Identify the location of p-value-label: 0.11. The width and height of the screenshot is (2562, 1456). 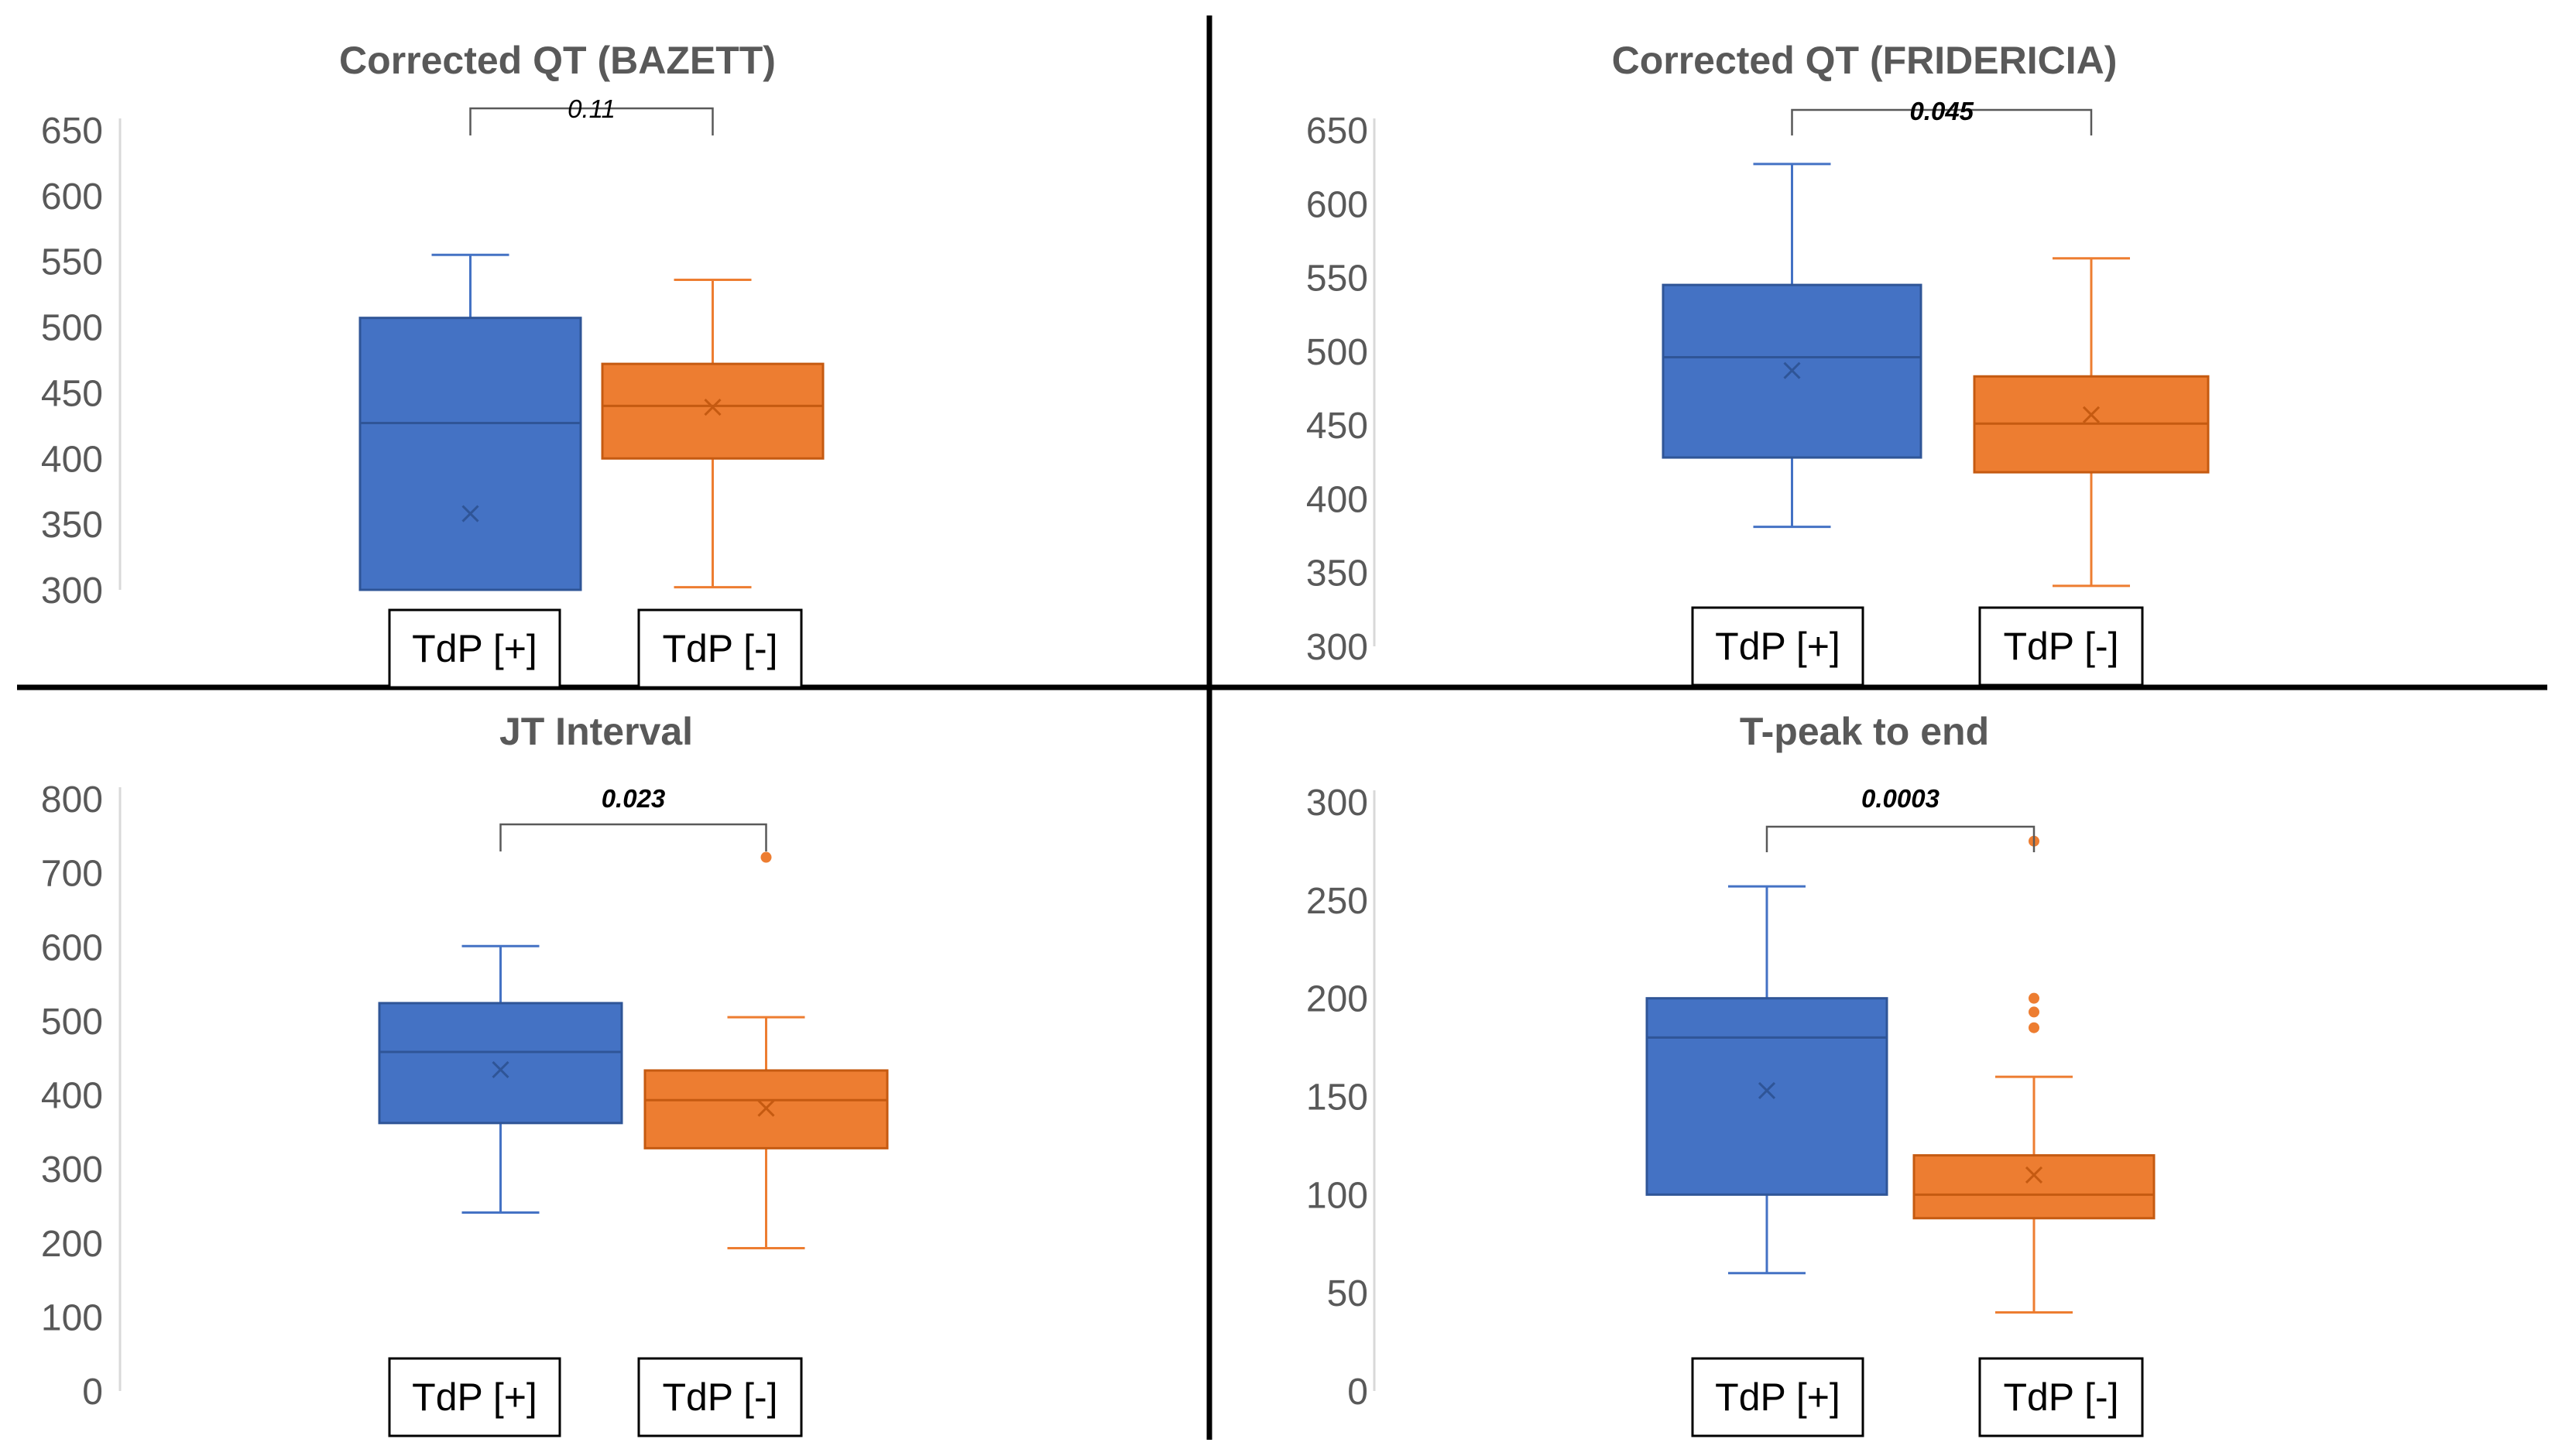
(592, 109).